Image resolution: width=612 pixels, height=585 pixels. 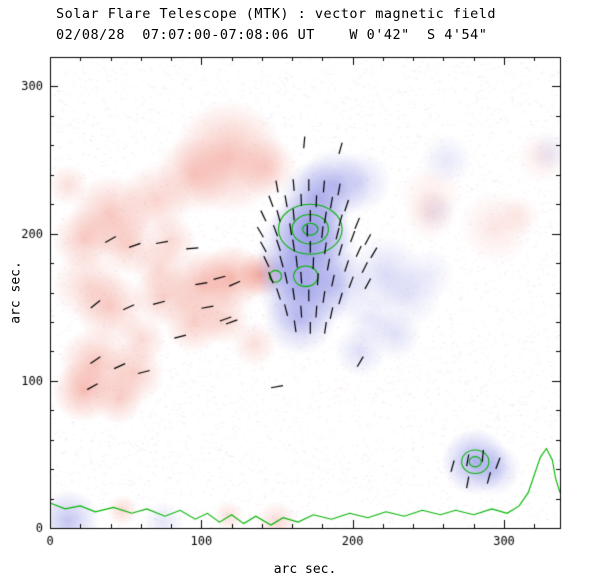 What do you see at coordinates (305, 569) in the screenshot?
I see `x-axis-label: arc sec.` at bounding box center [305, 569].